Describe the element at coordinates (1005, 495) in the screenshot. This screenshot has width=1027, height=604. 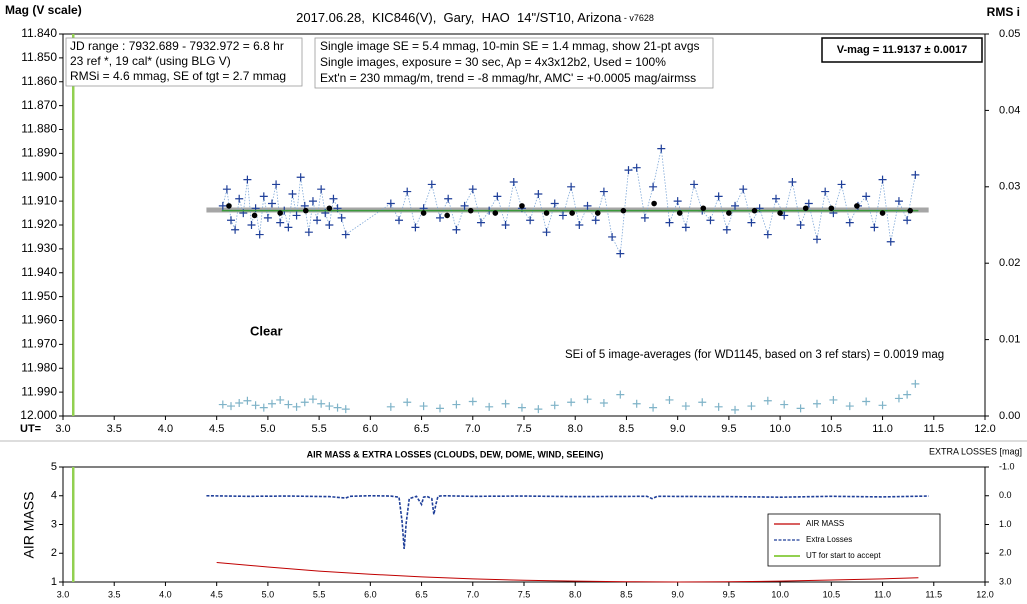
I see `y2-tick-label: 0.0` at that location.